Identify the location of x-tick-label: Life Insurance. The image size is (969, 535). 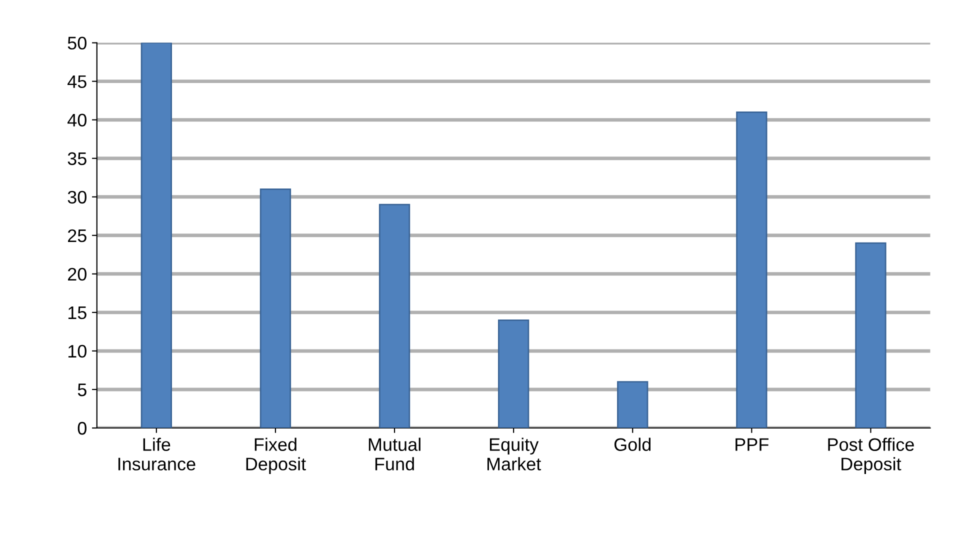
(157, 454).